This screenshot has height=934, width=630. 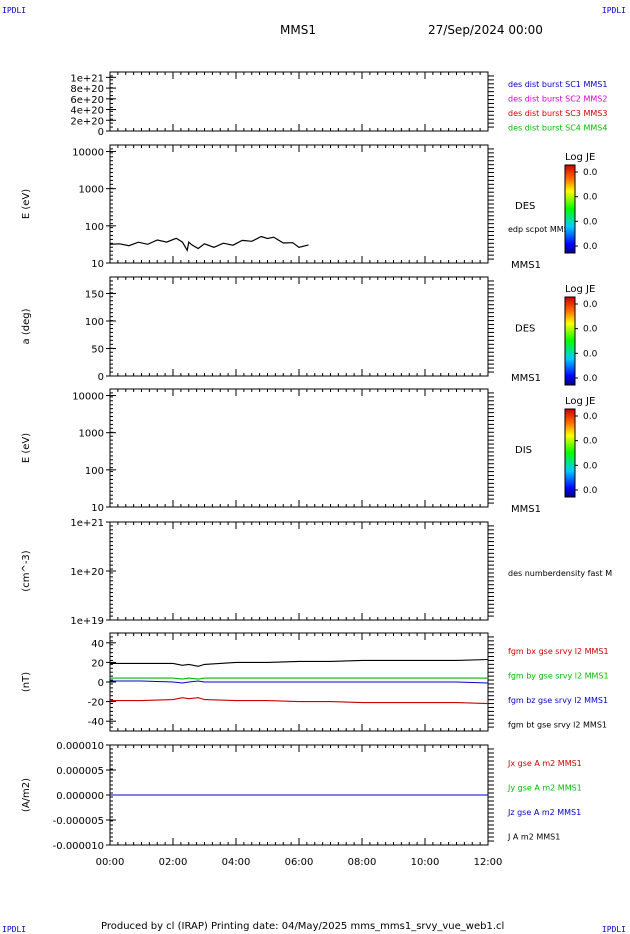 What do you see at coordinates (558, 676) in the screenshot?
I see `legend-entry: fgm by gse srvy l2 MMS1` at bounding box center [558, 676].